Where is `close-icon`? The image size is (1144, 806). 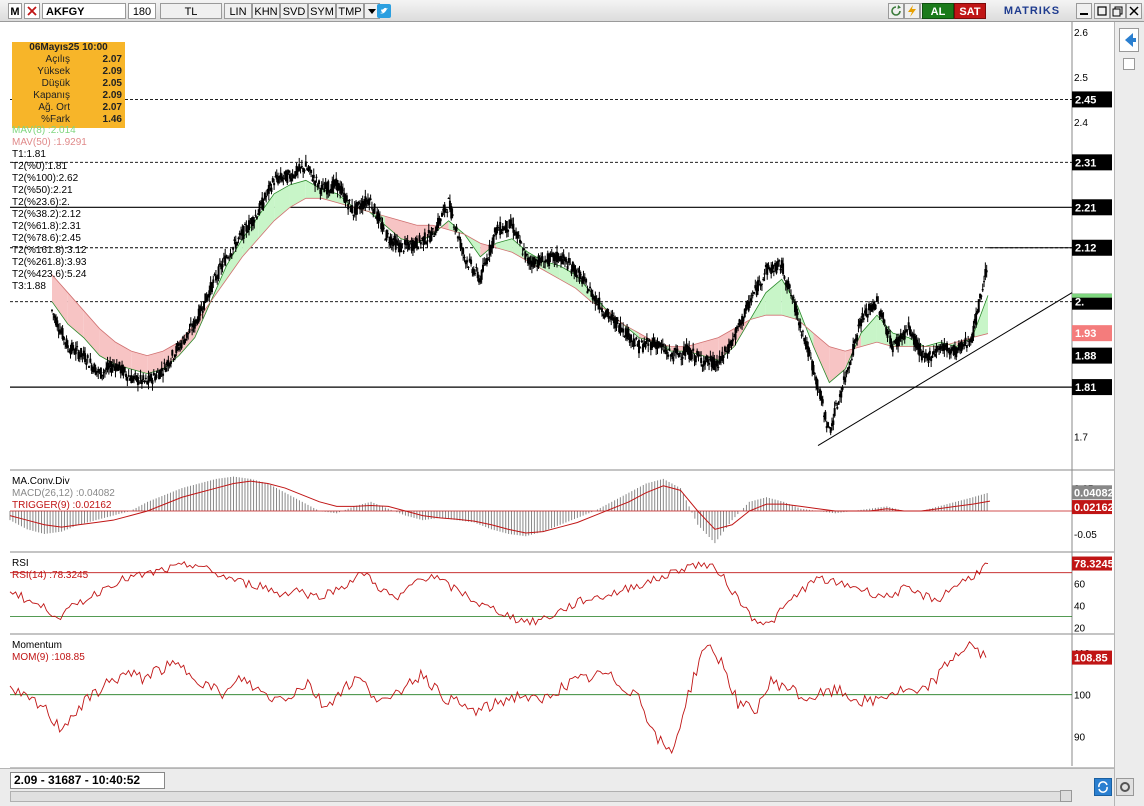 close-icon is located at coordinates (32, 11).